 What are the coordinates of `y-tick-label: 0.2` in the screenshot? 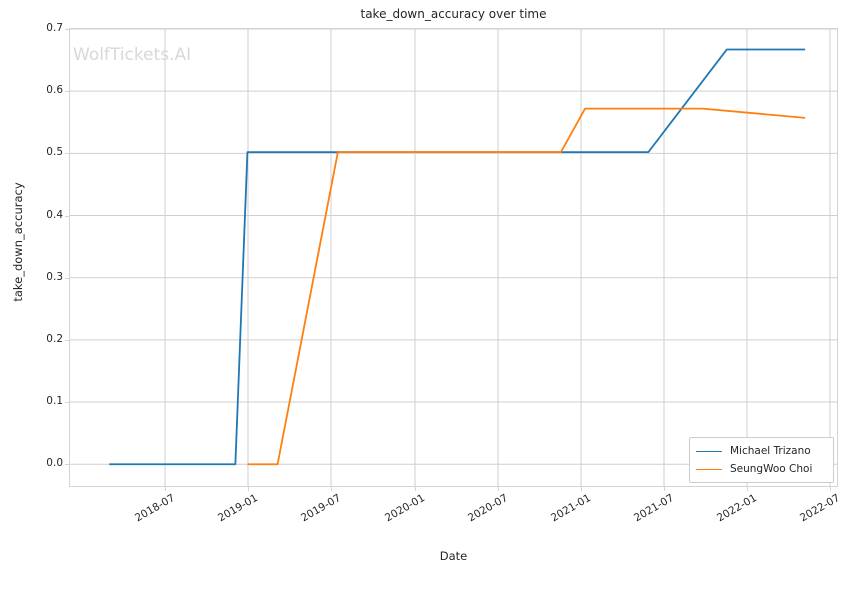 It's located at (54, 338).